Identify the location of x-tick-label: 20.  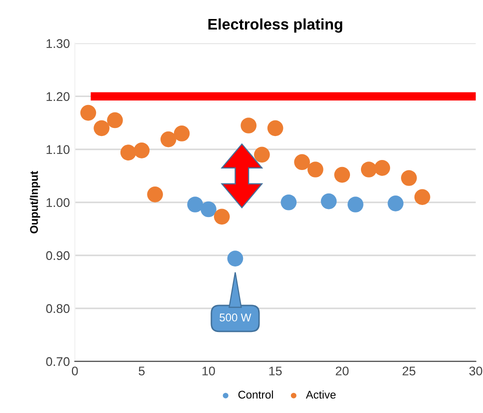
(342, 371).